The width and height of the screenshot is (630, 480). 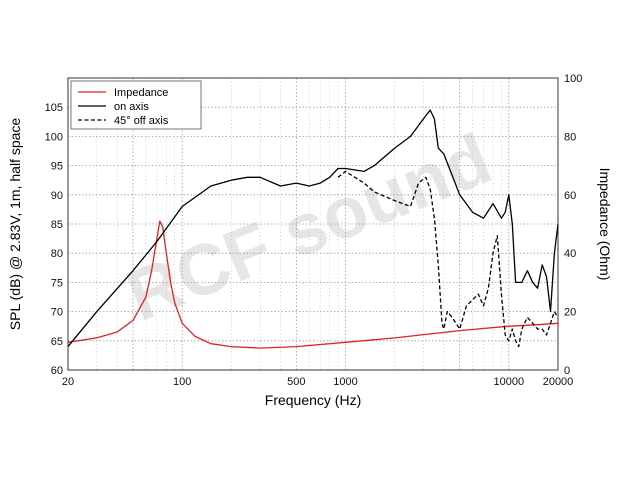 What do you see at coordinates (57, 371) in the screenshot?
I see `y-tick-label: 60` at bounding box center [57, 371].